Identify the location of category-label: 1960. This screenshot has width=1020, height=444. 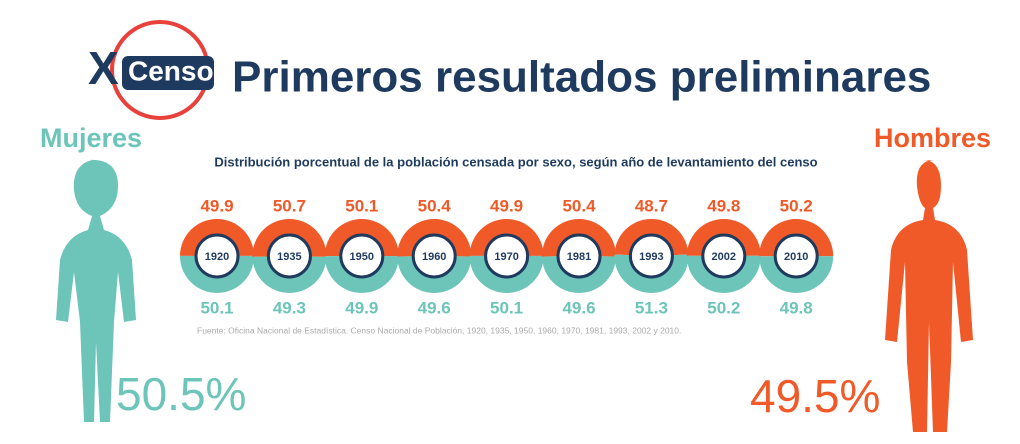
(434, 257).